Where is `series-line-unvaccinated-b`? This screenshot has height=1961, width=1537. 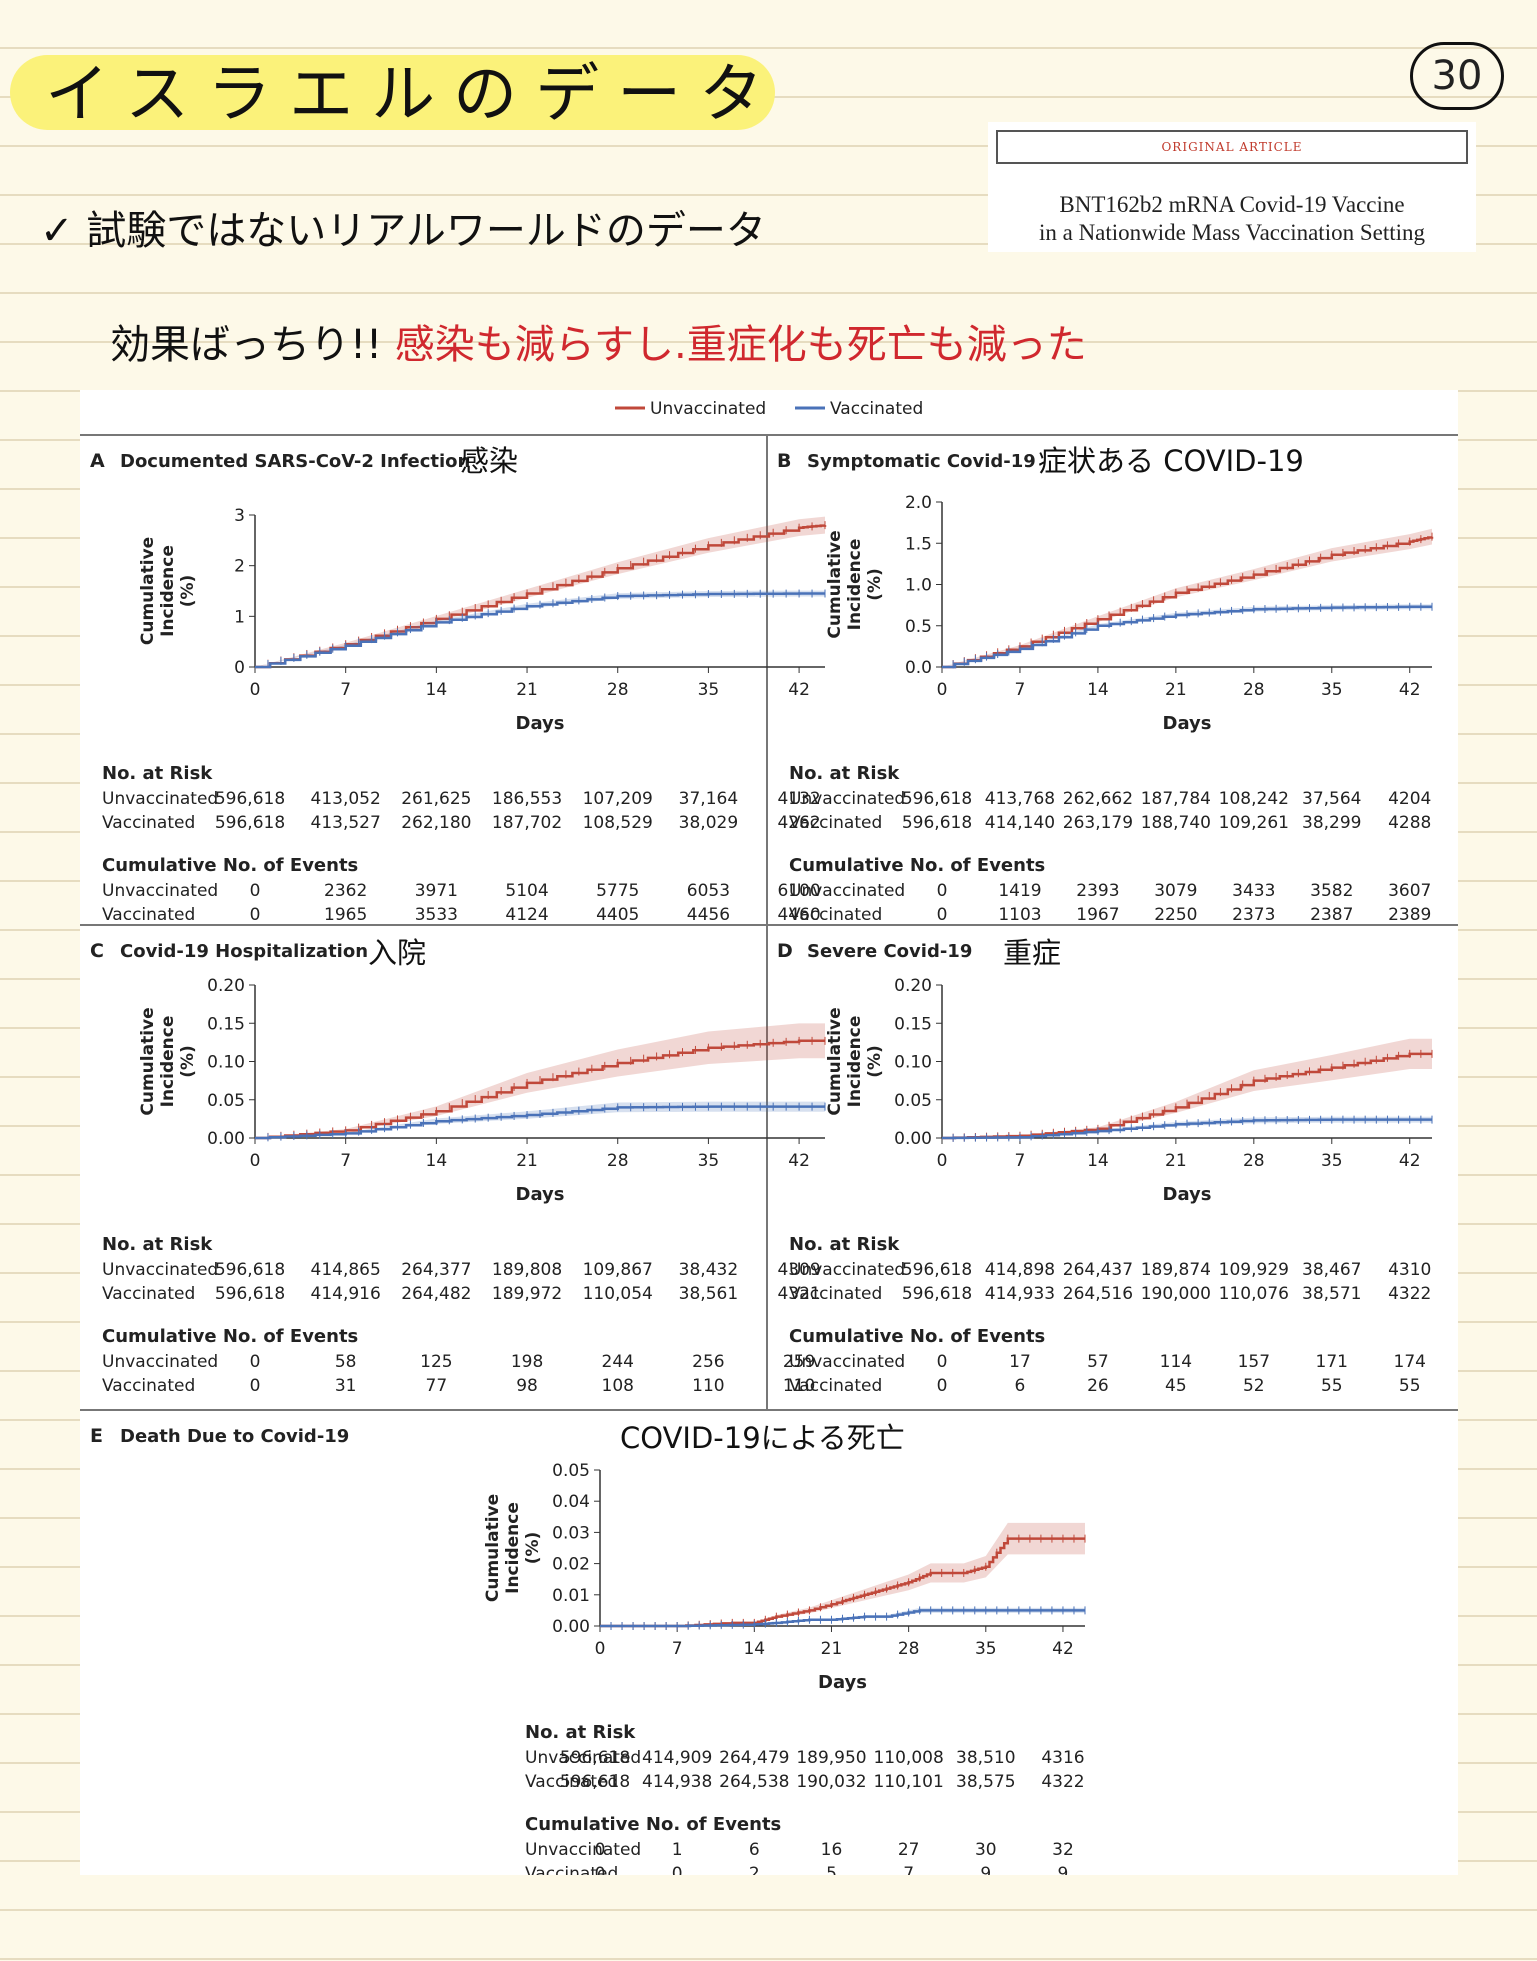
series-line-unvaccinated-b is located at coordinates (1188, 602).